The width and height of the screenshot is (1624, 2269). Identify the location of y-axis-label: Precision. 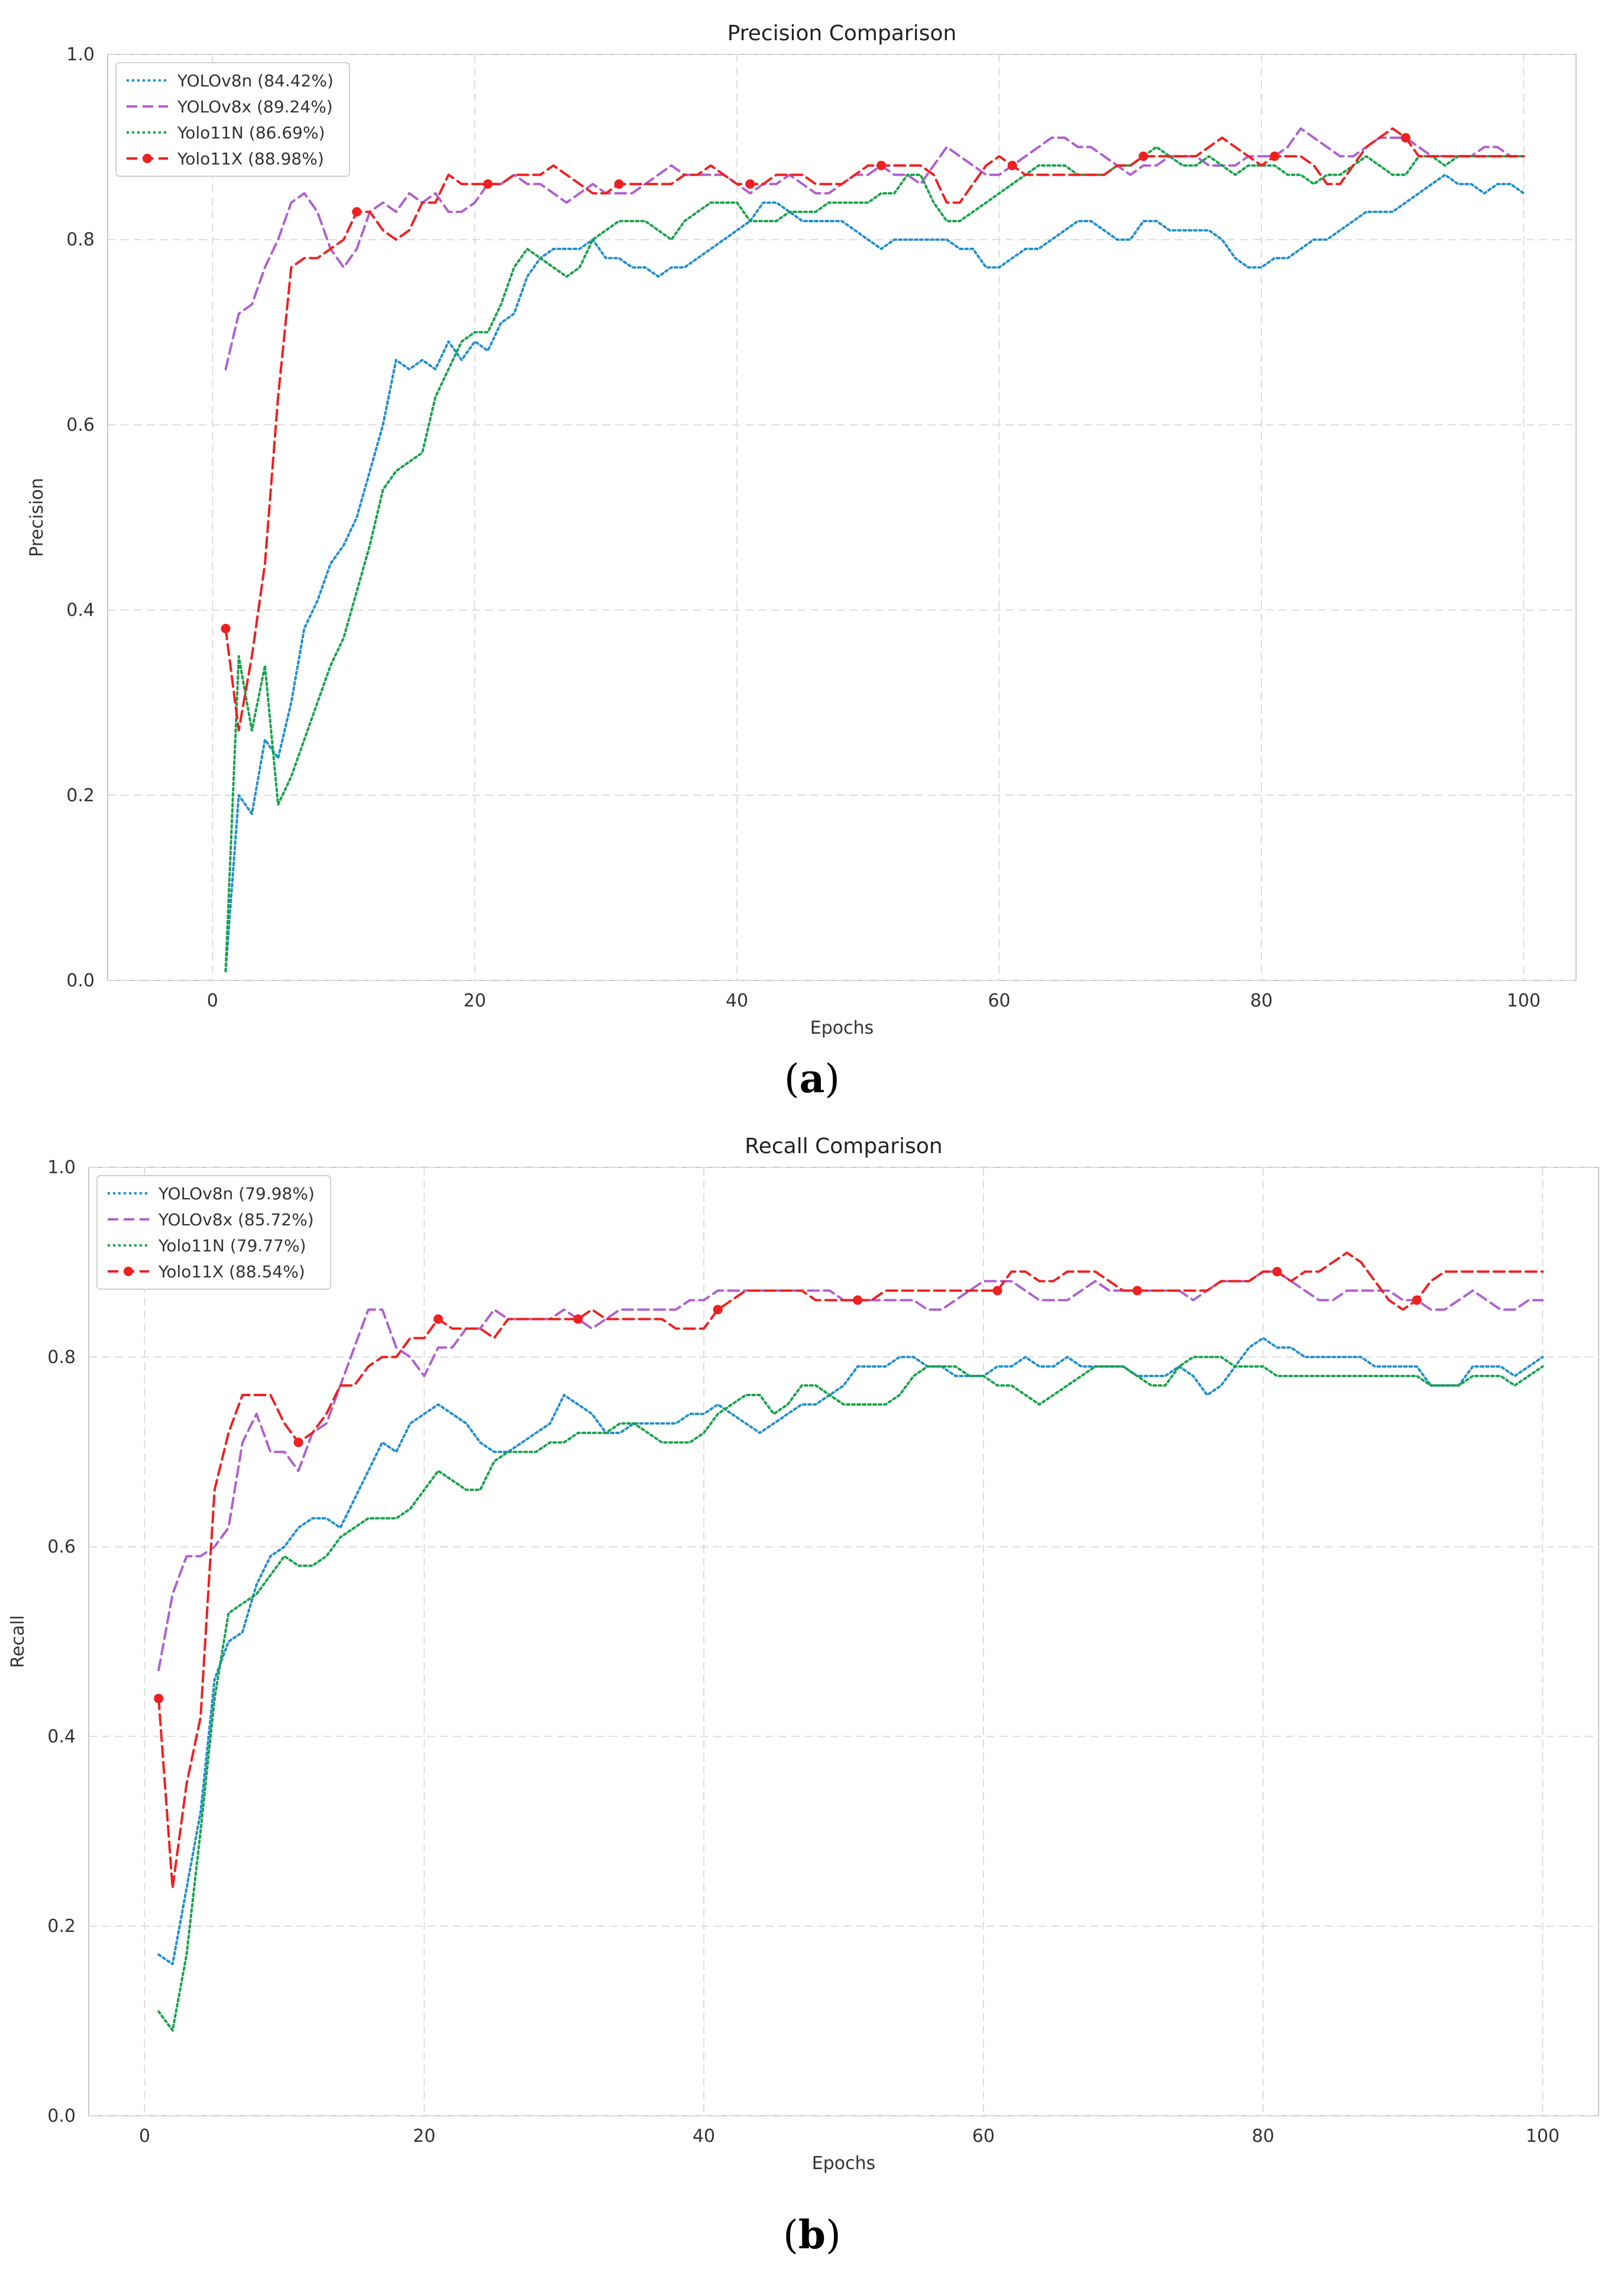
(37, 517).